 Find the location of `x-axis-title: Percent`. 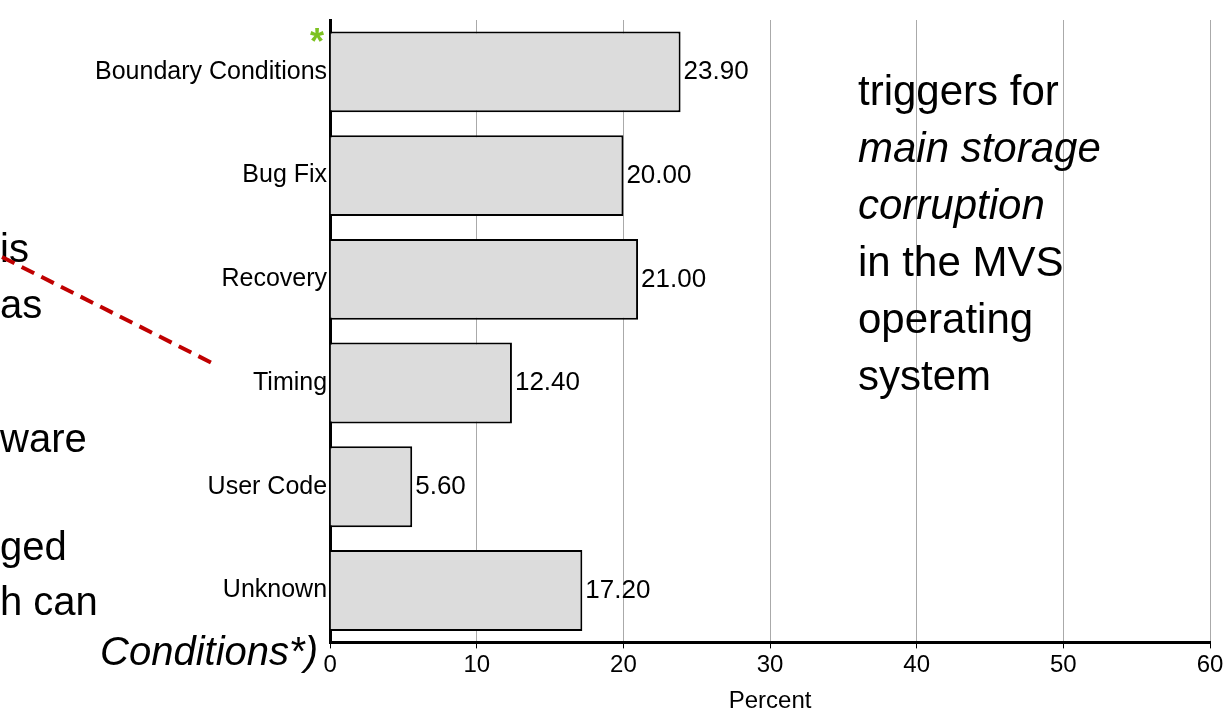

x-axis-title: Percent is located at coordinates (770, 700).